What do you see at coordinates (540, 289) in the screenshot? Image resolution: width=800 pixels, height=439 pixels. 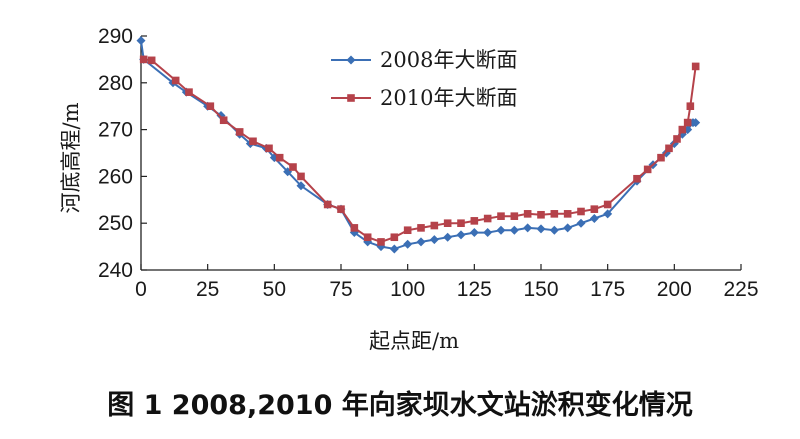 I see `x-tick-label: 150` at bounding box center [540, 289].